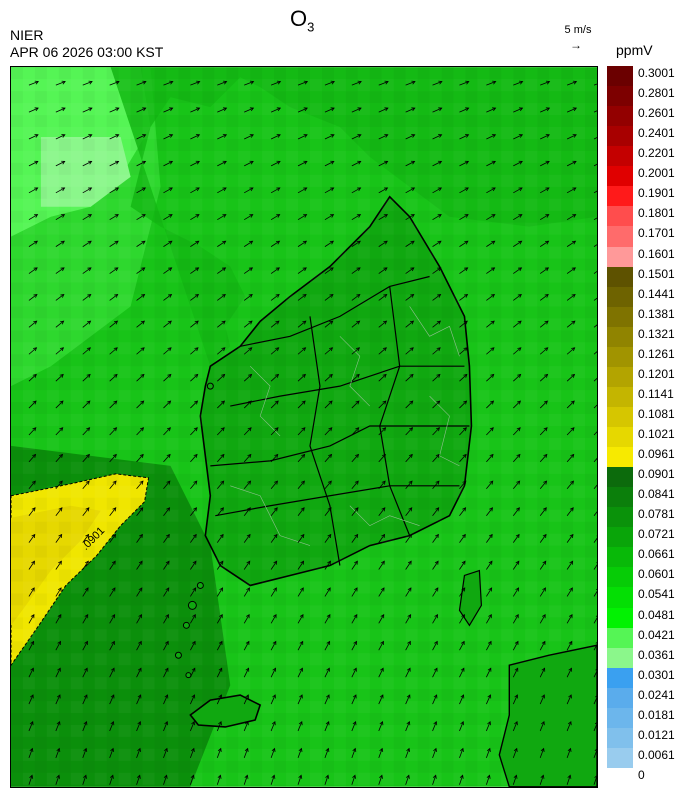 The width and height of the screenshot is (692, 798). I want to click on legend-tick-label: 0.0481, so click(656, 614).